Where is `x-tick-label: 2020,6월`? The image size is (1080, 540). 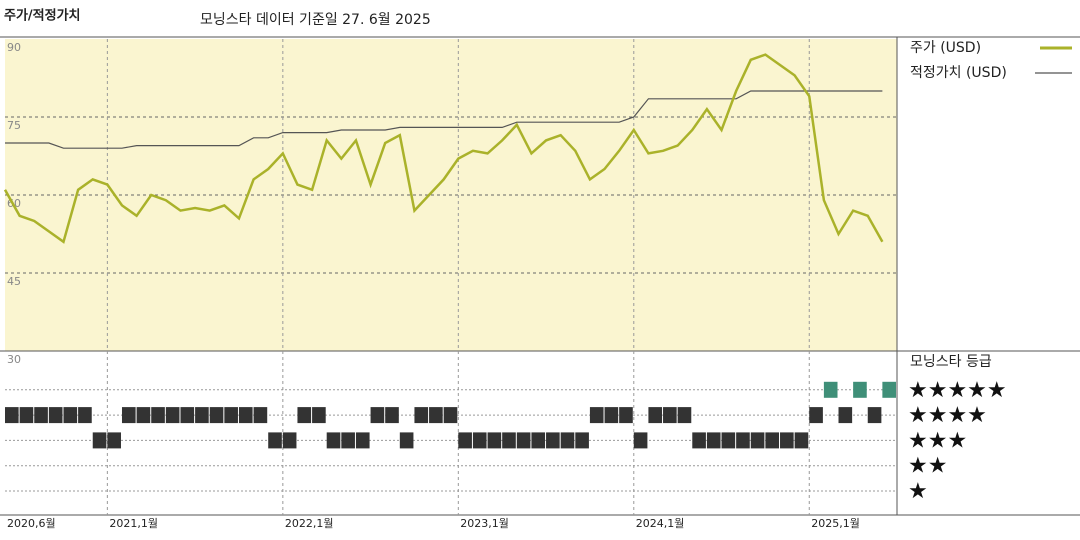 x-tick-label: 2020,6월 is located at coordinates (31, 523).